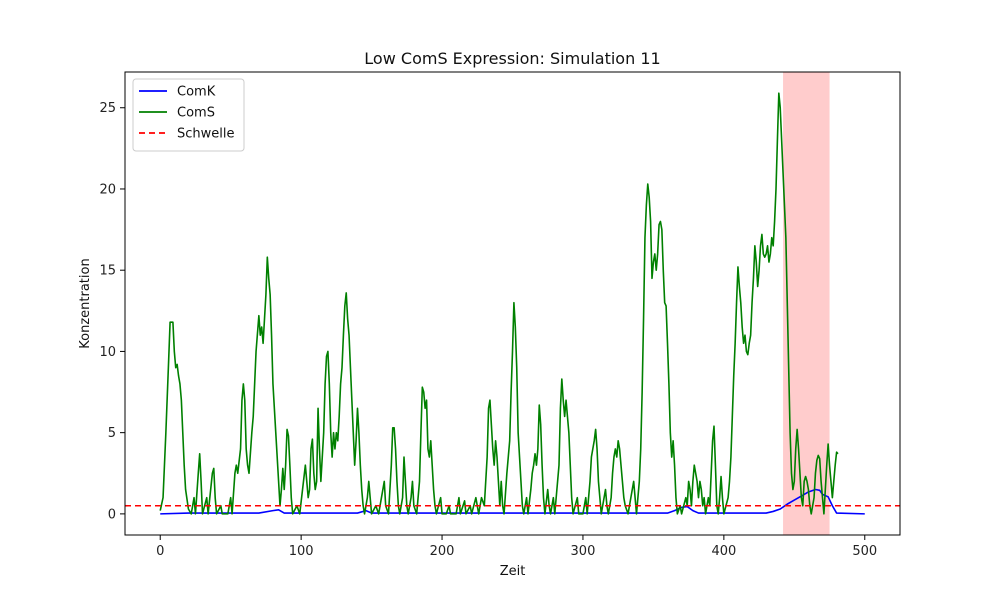  I want to click on x-tick-label: 200, so click(442, 551).